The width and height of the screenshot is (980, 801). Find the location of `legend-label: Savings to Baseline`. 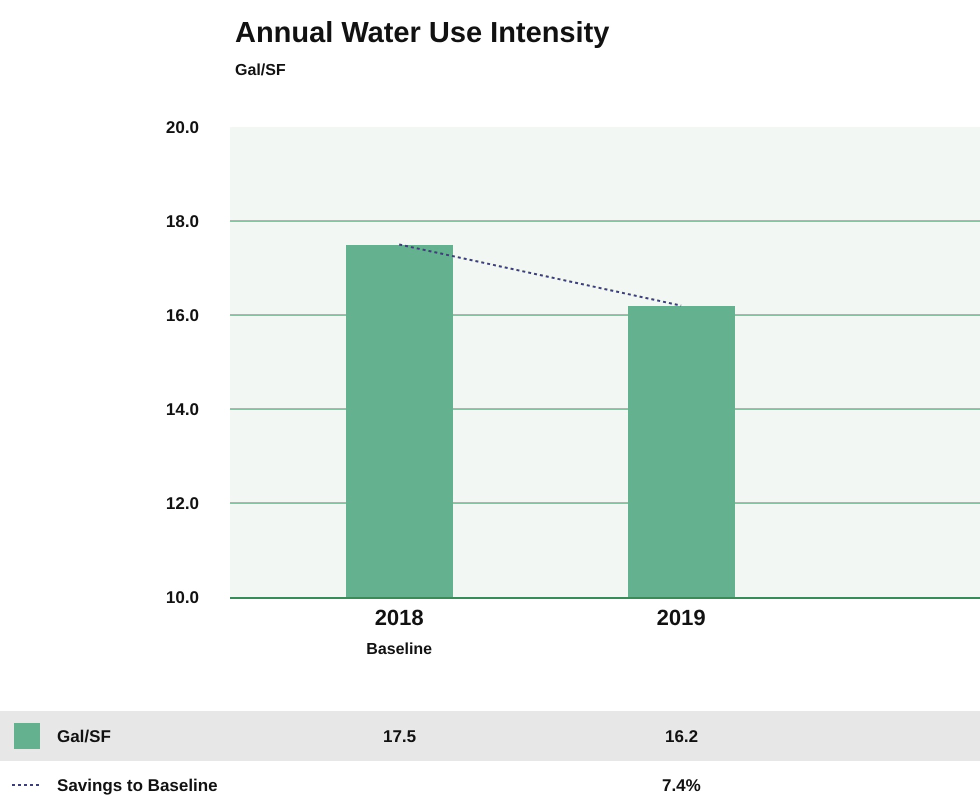

legend-label: Savings to Baseline is located at coordinates (137, 785).